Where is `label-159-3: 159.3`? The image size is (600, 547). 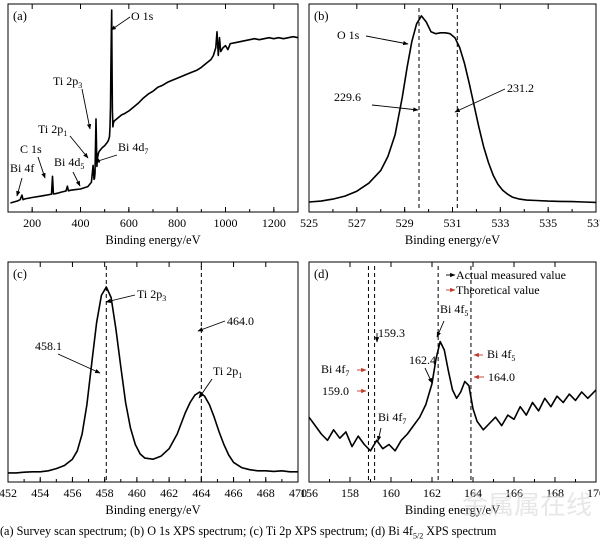 label-159-3: 159.3 is located at coordinates (391, 333).